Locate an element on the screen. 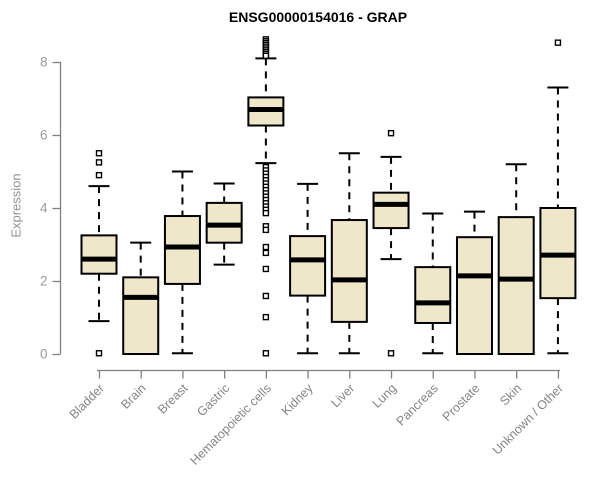 Image resolution: width=600 pixels, height=500 pixels. x-tick-label: Liver is located at coordinates (342, 395).